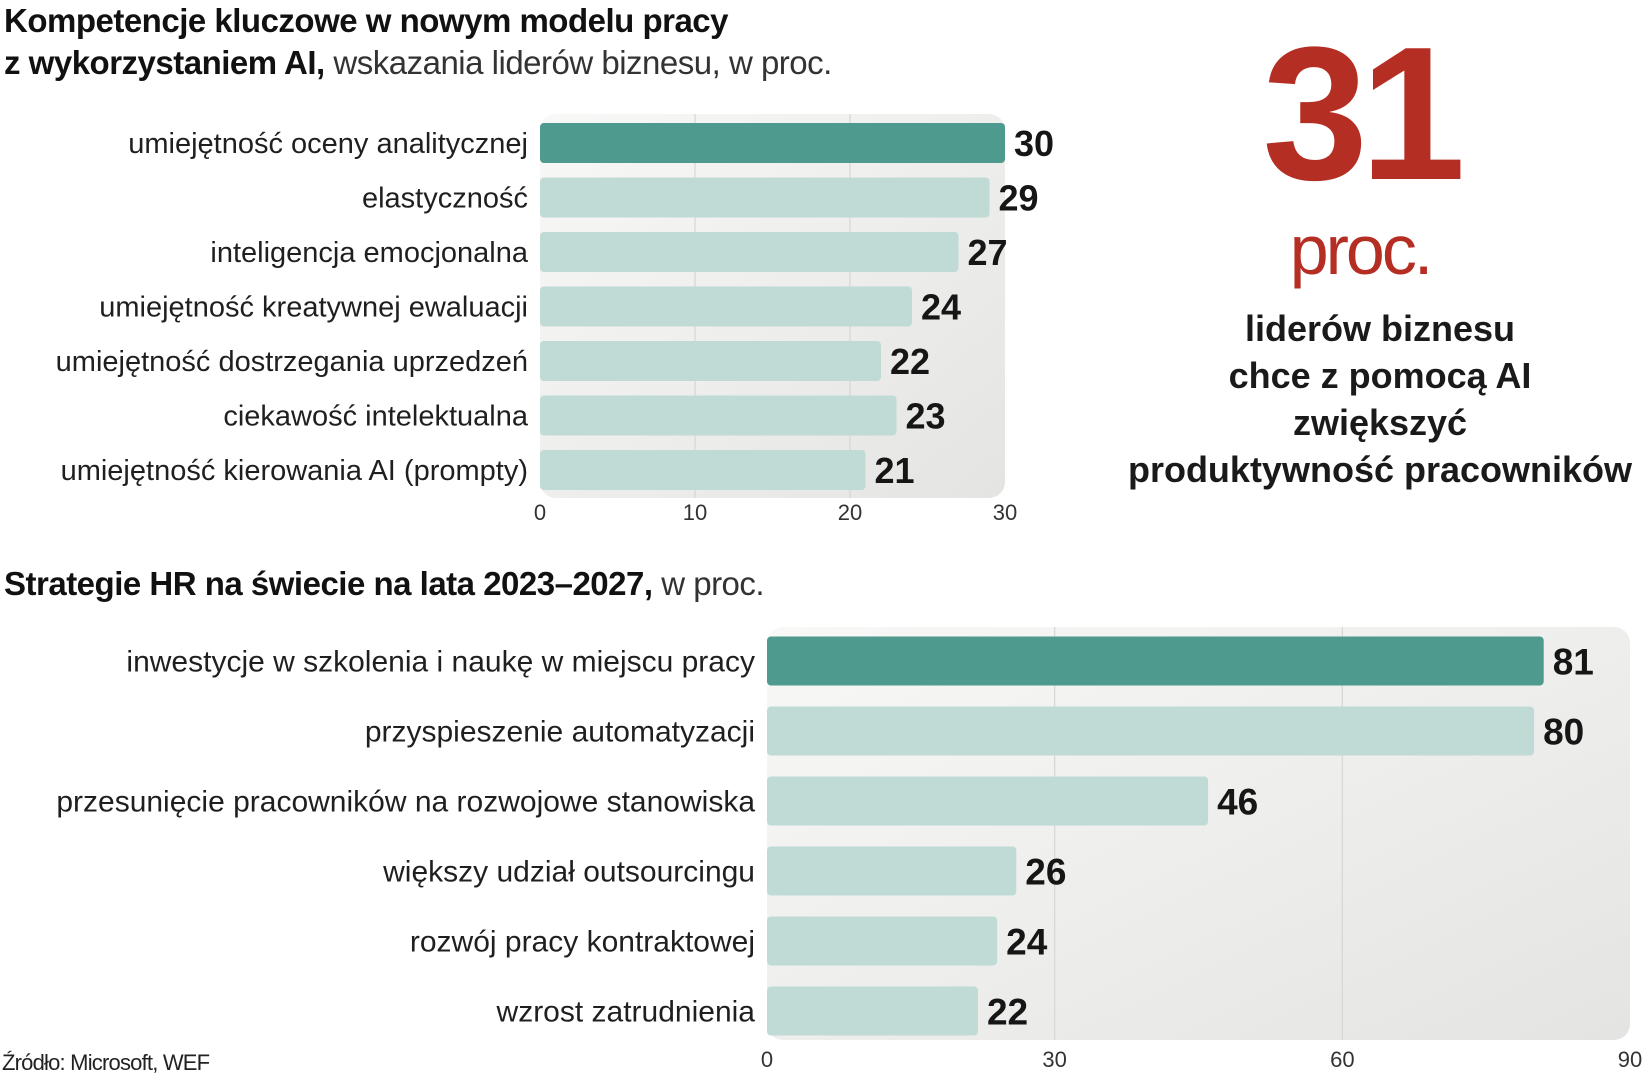 This screenshot has height=1080, width=1643. Describe the element at coordinates (313, 308) in the screenshot. I see `chart1-category-label: umiejętność kreatywnej ewaluacji` at that location.